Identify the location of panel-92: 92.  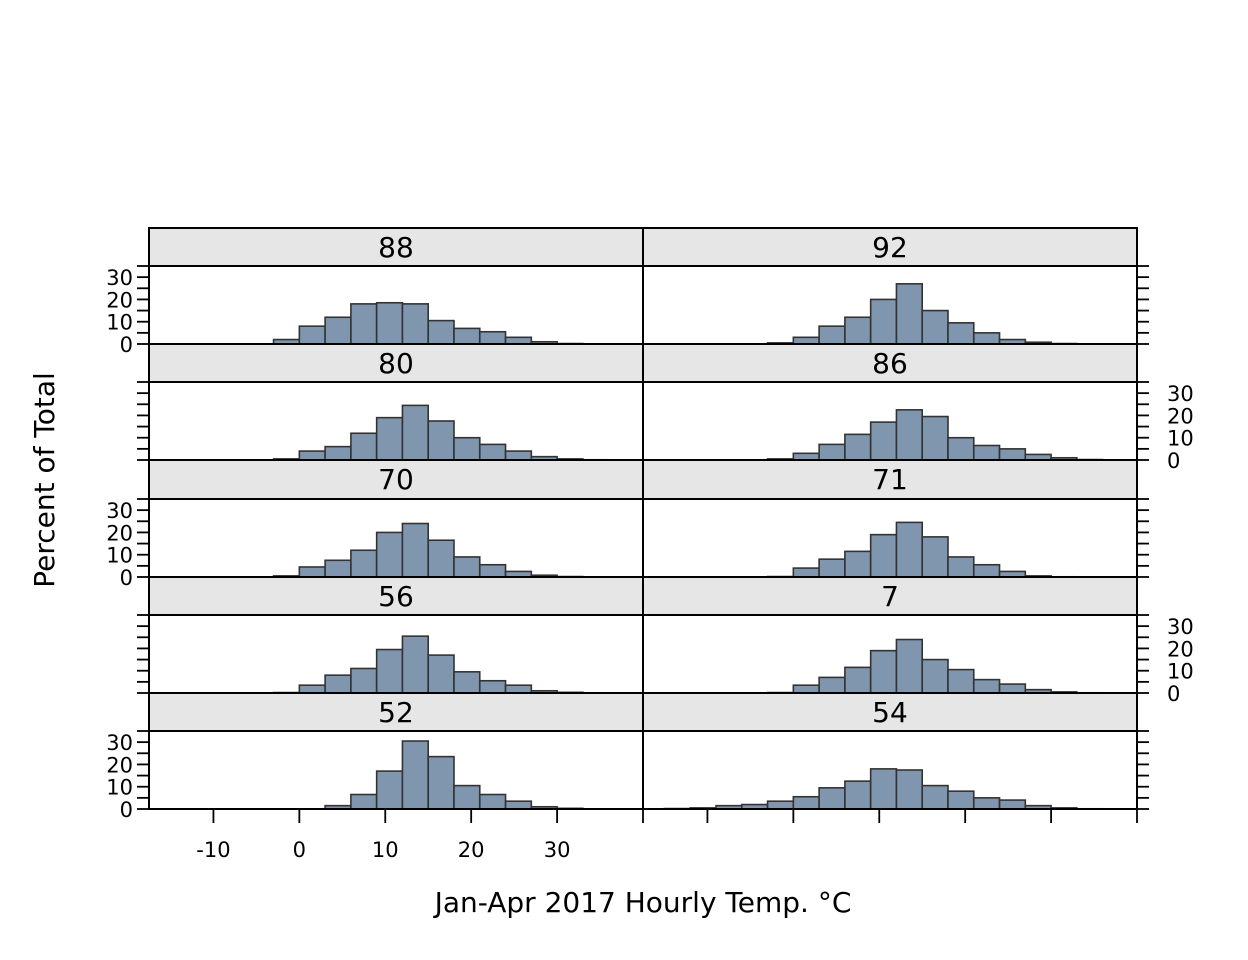
(890, 286).